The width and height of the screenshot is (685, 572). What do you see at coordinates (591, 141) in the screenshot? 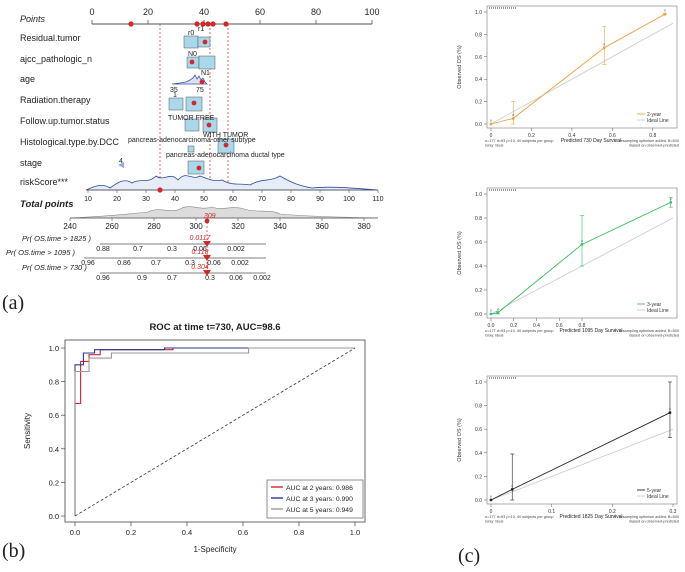
I see `calibration-x-axis-label: Predicted 730 Day Survival` at bounding box center [591, 141].